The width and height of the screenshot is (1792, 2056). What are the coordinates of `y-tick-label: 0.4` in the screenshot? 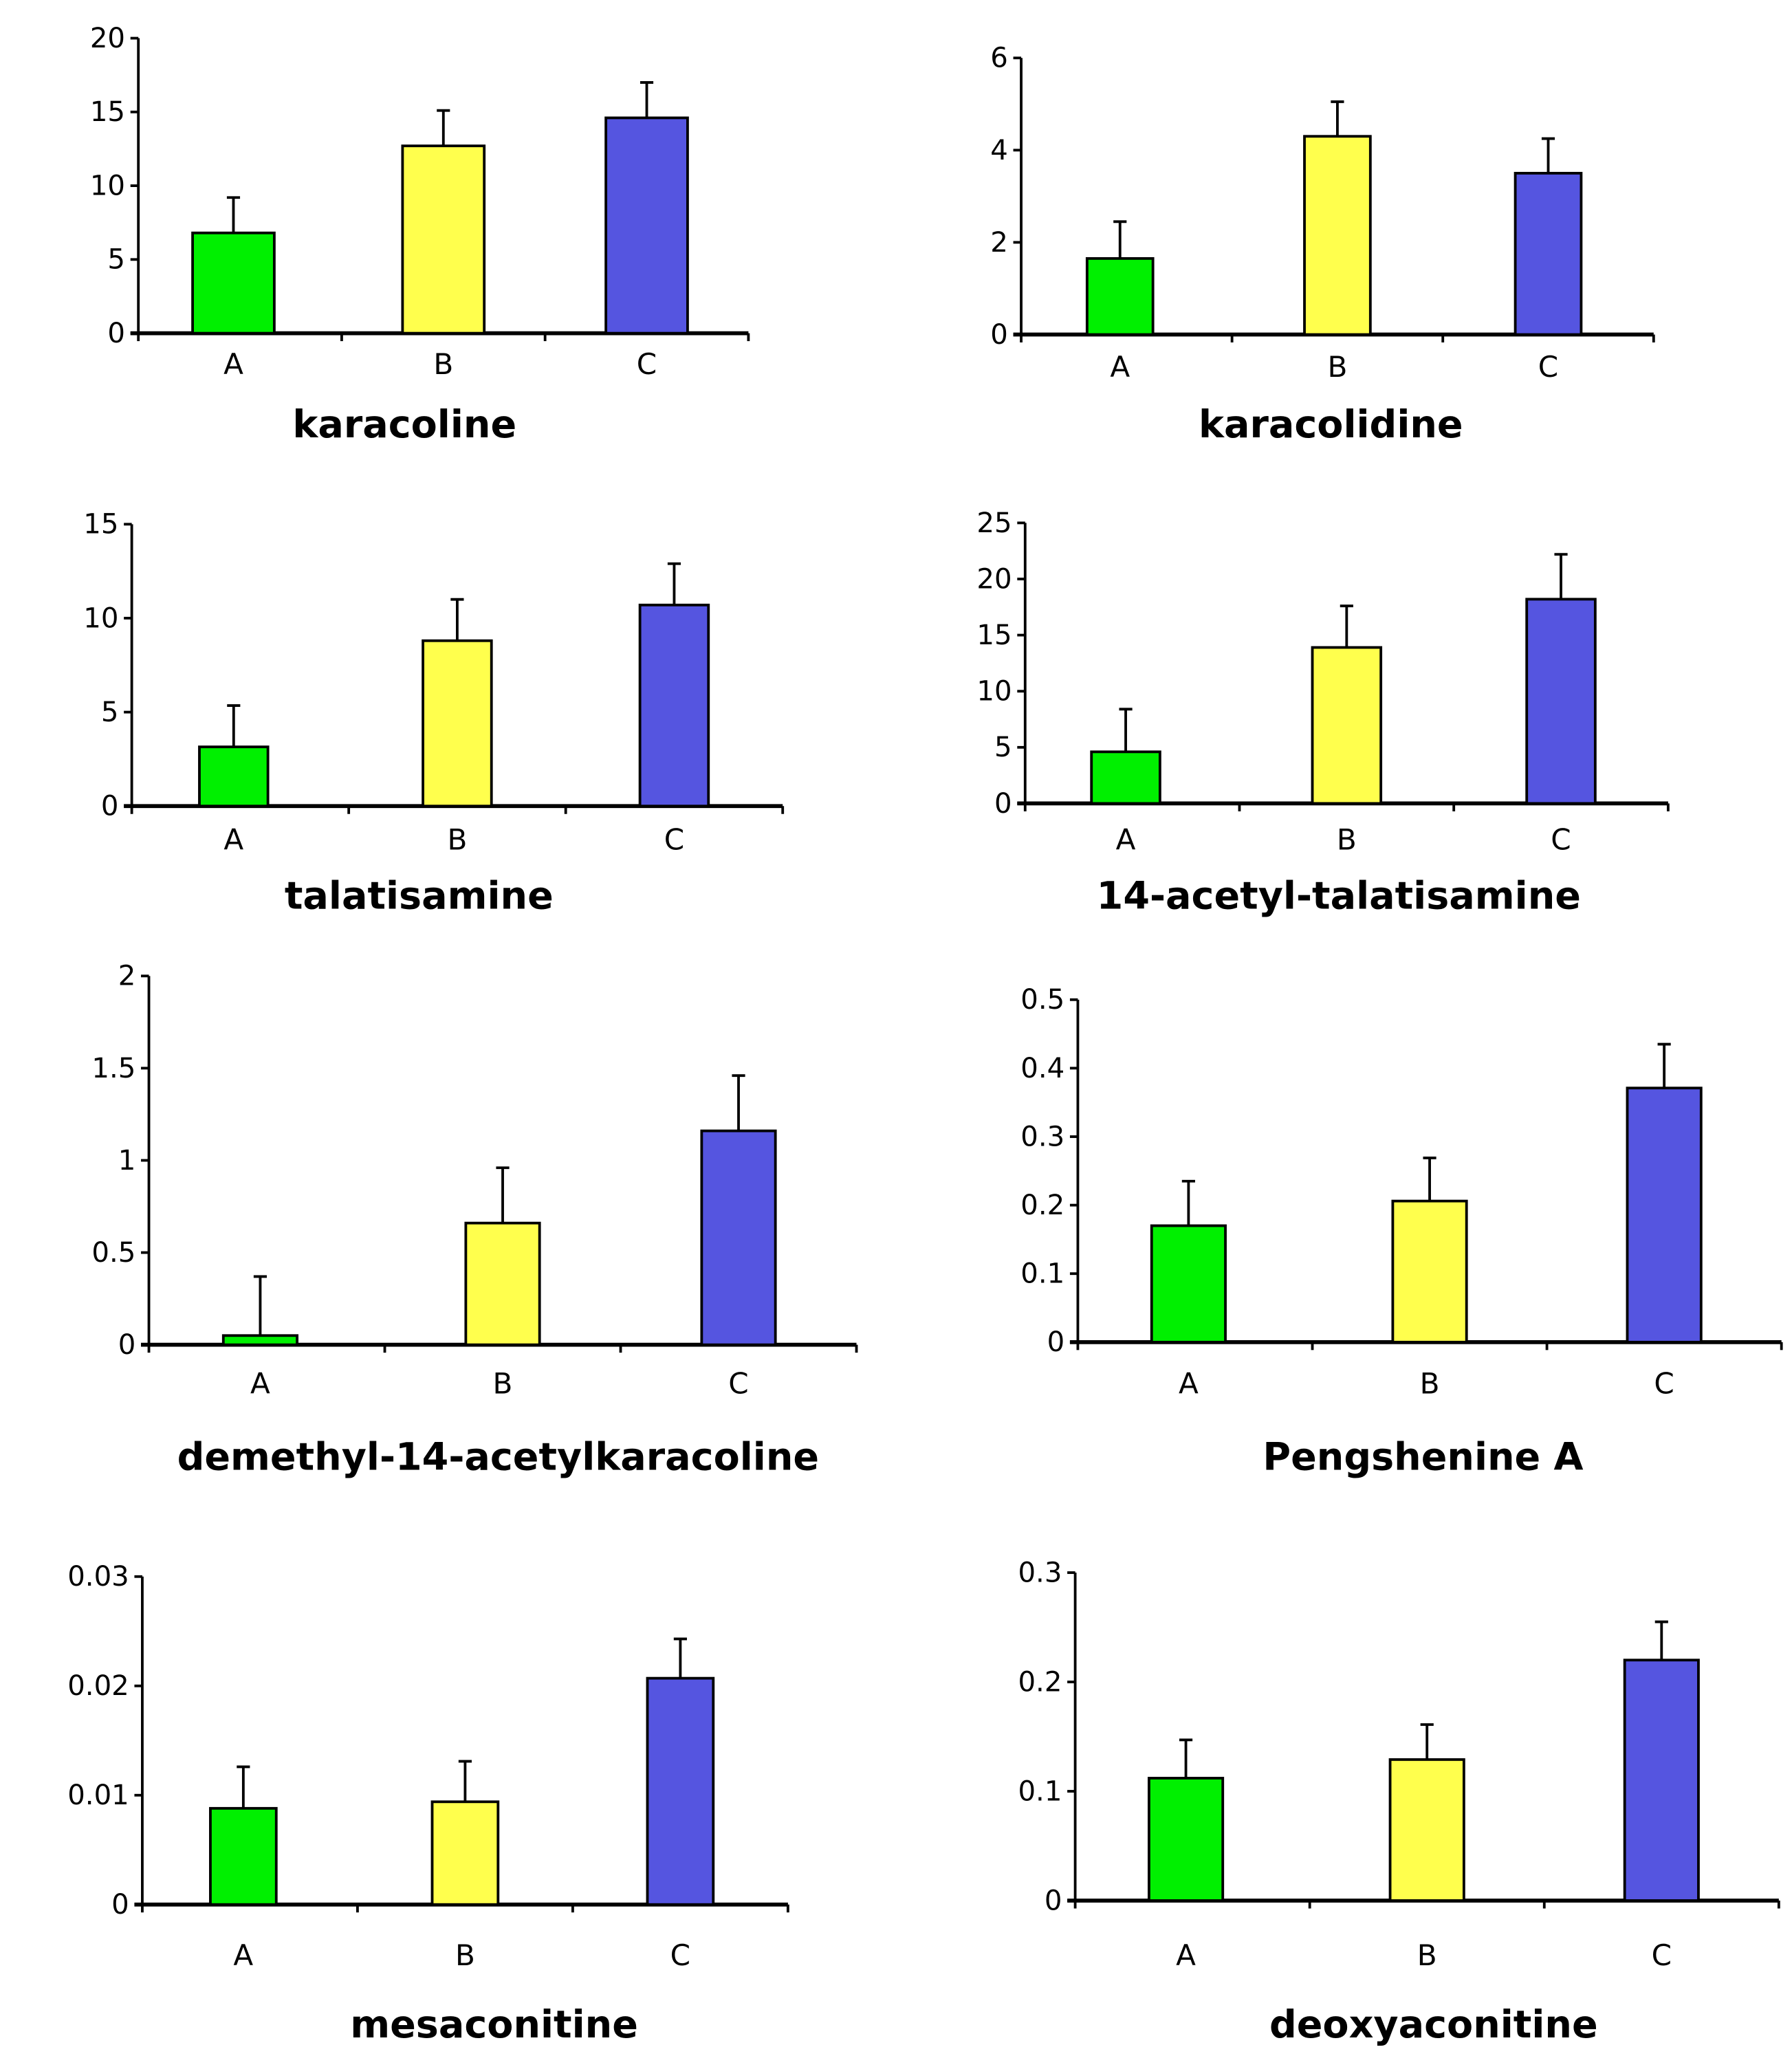 It's located at (1042, 1068).